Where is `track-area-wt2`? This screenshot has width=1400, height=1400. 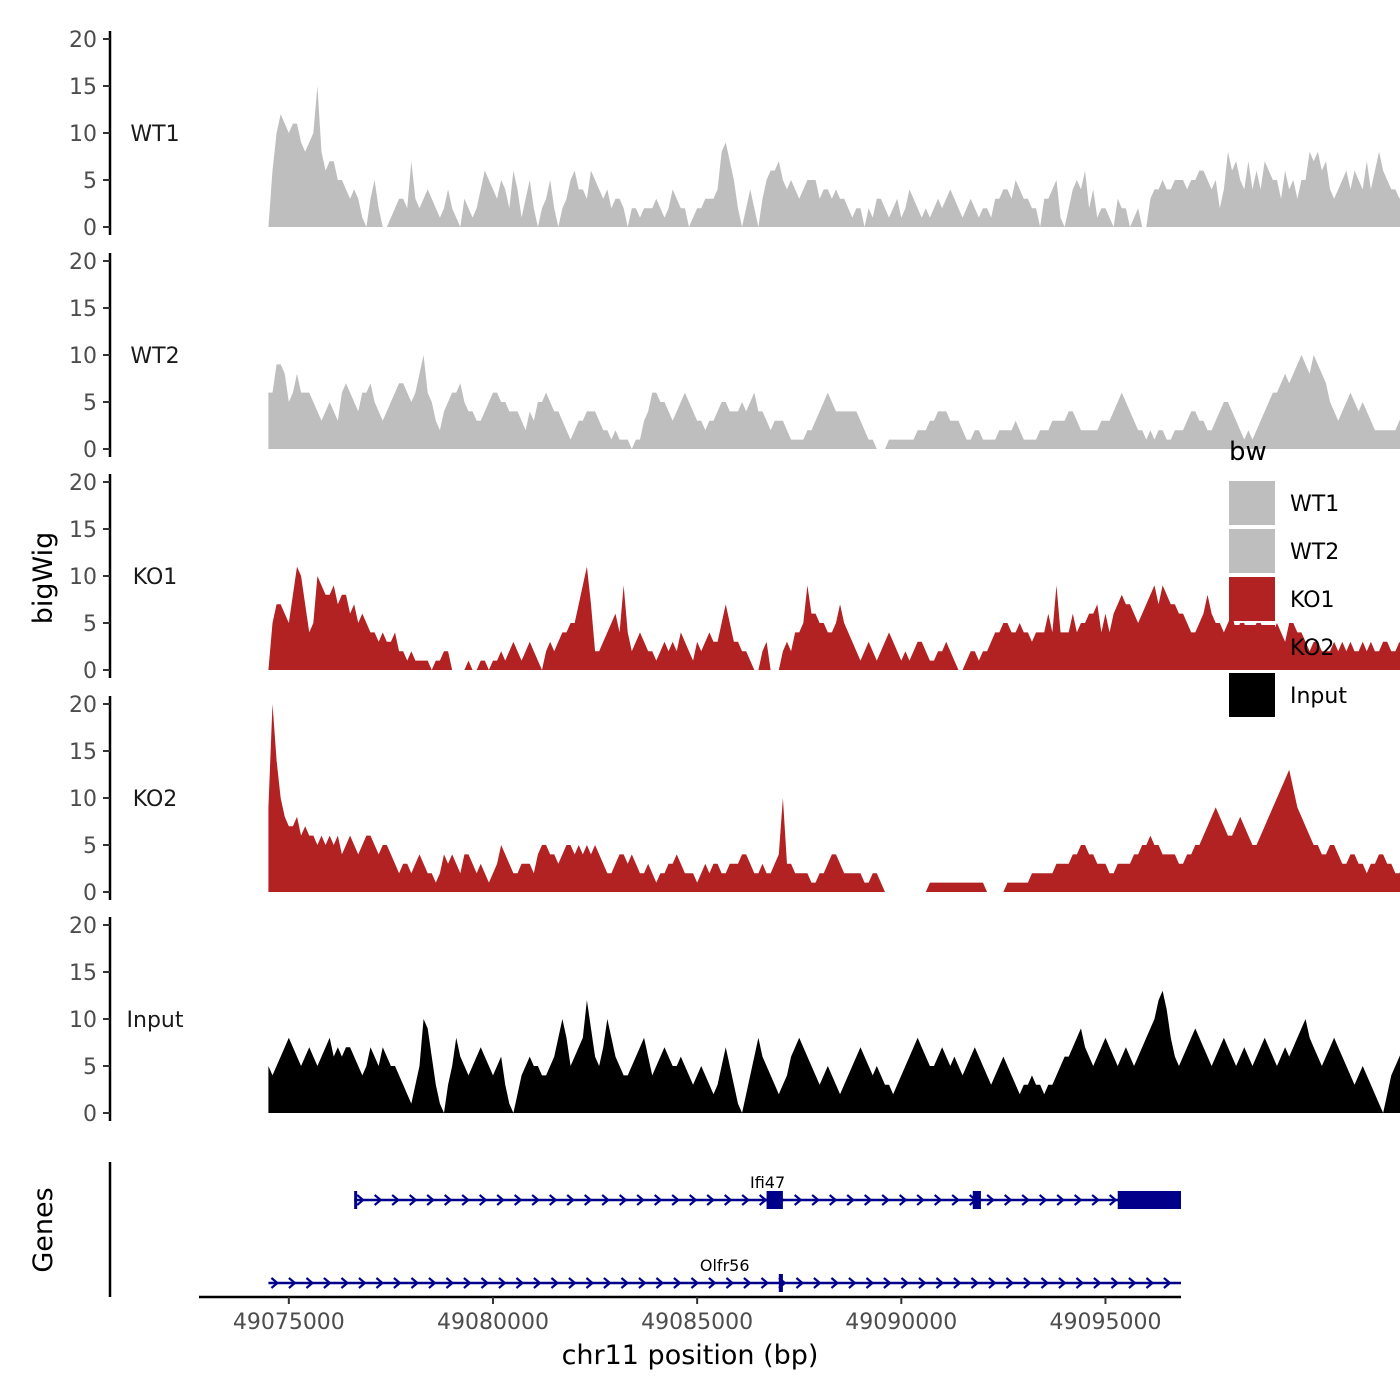
track-area-wt2 is located at coordinates (834, 402).